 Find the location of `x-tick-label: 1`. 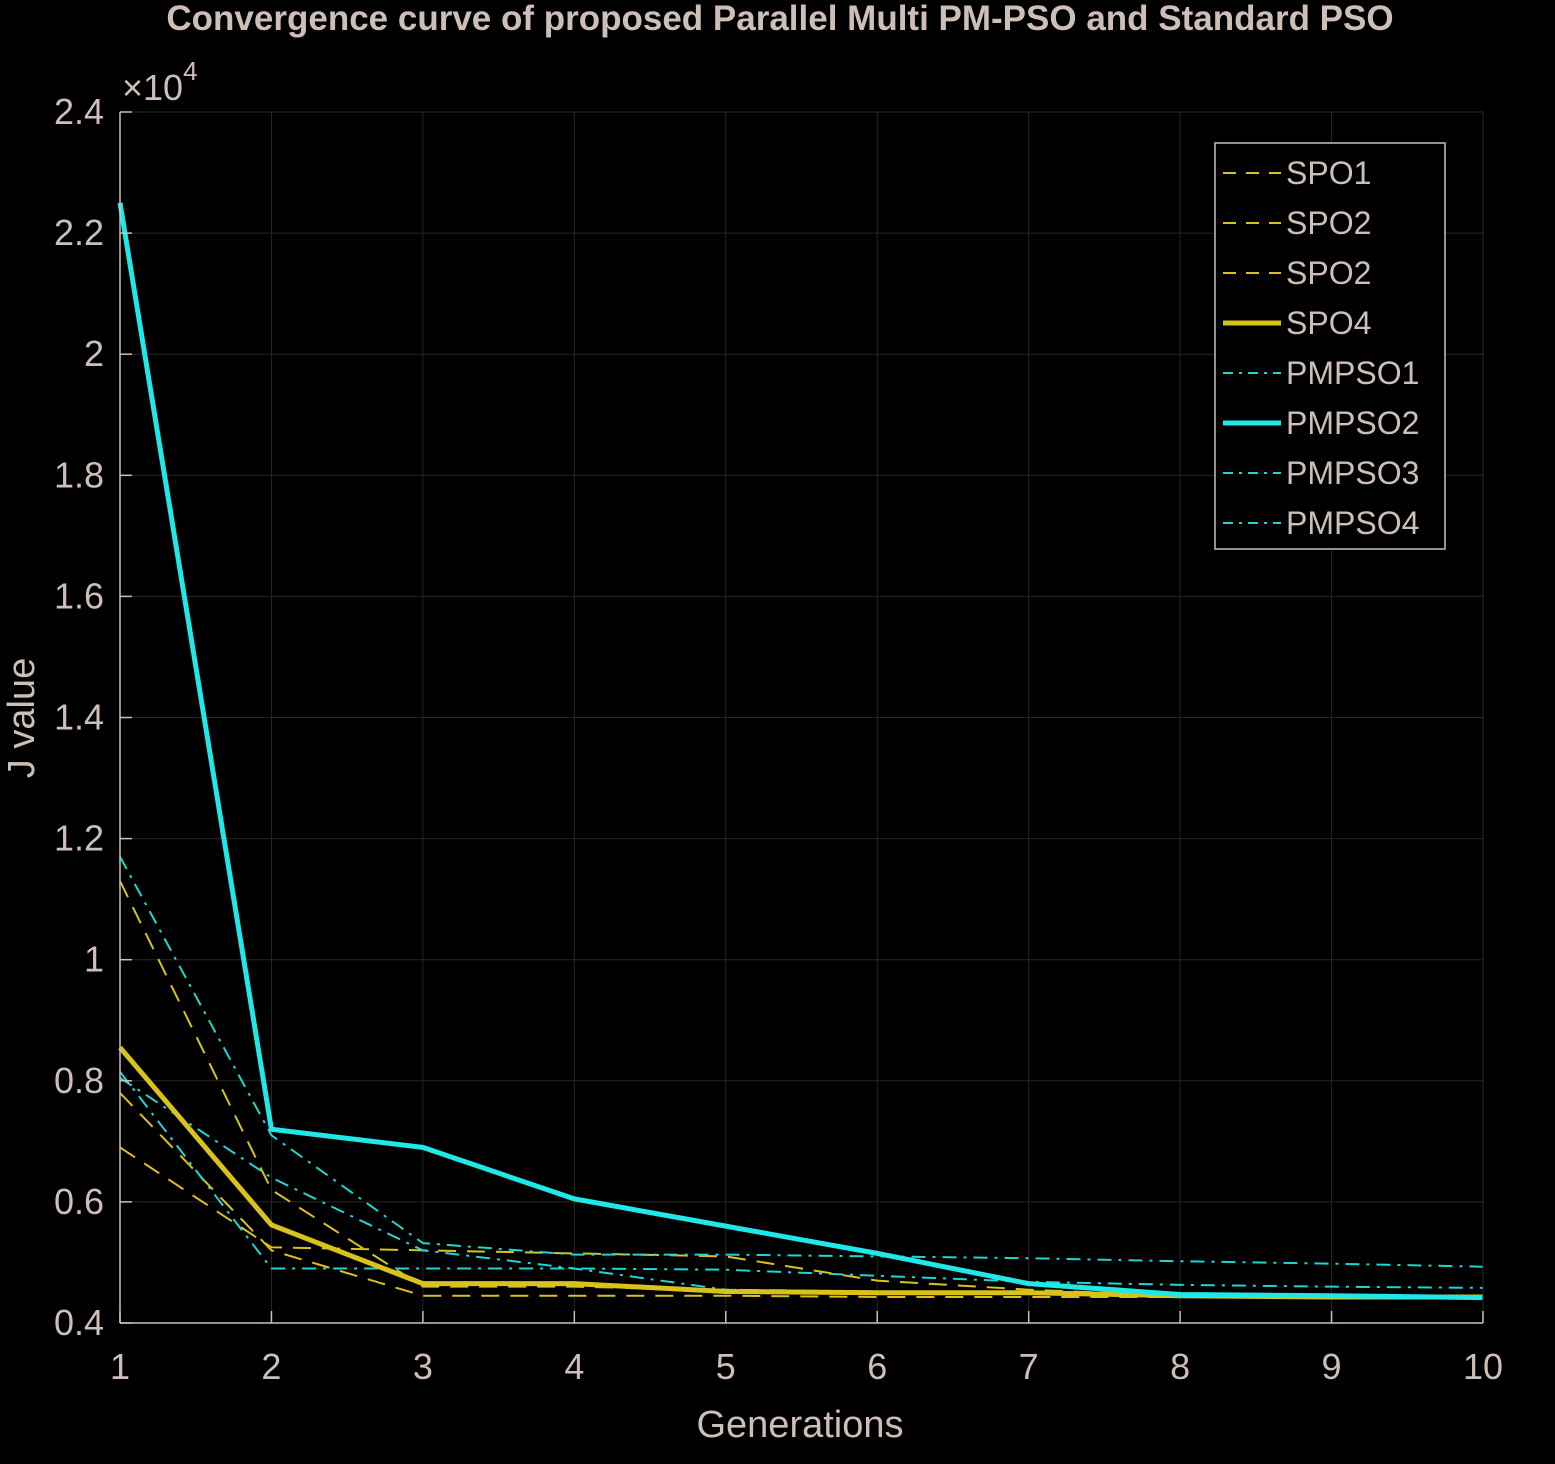

x-tick-label: 1 is located at coordinates (120, 1366).